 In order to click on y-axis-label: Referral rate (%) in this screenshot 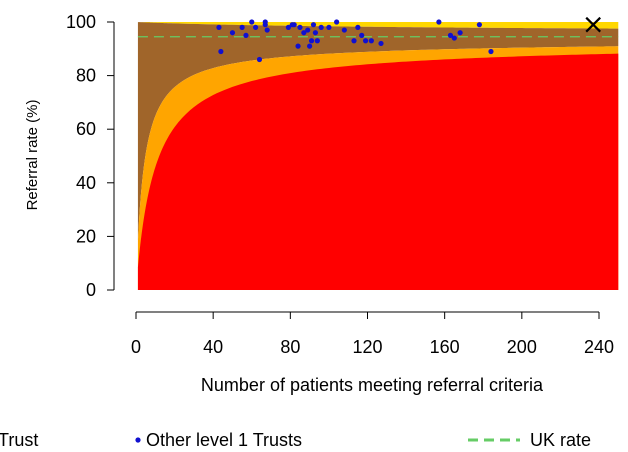, I will do `click(32, 155)`.